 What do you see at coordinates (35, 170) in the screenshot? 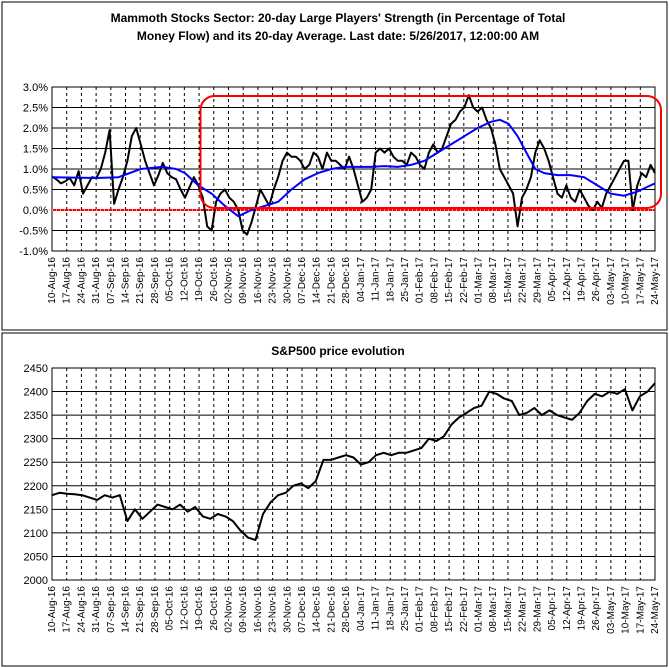
I see `y-tick-label: 1.0%` at bounding box center [35, 170].